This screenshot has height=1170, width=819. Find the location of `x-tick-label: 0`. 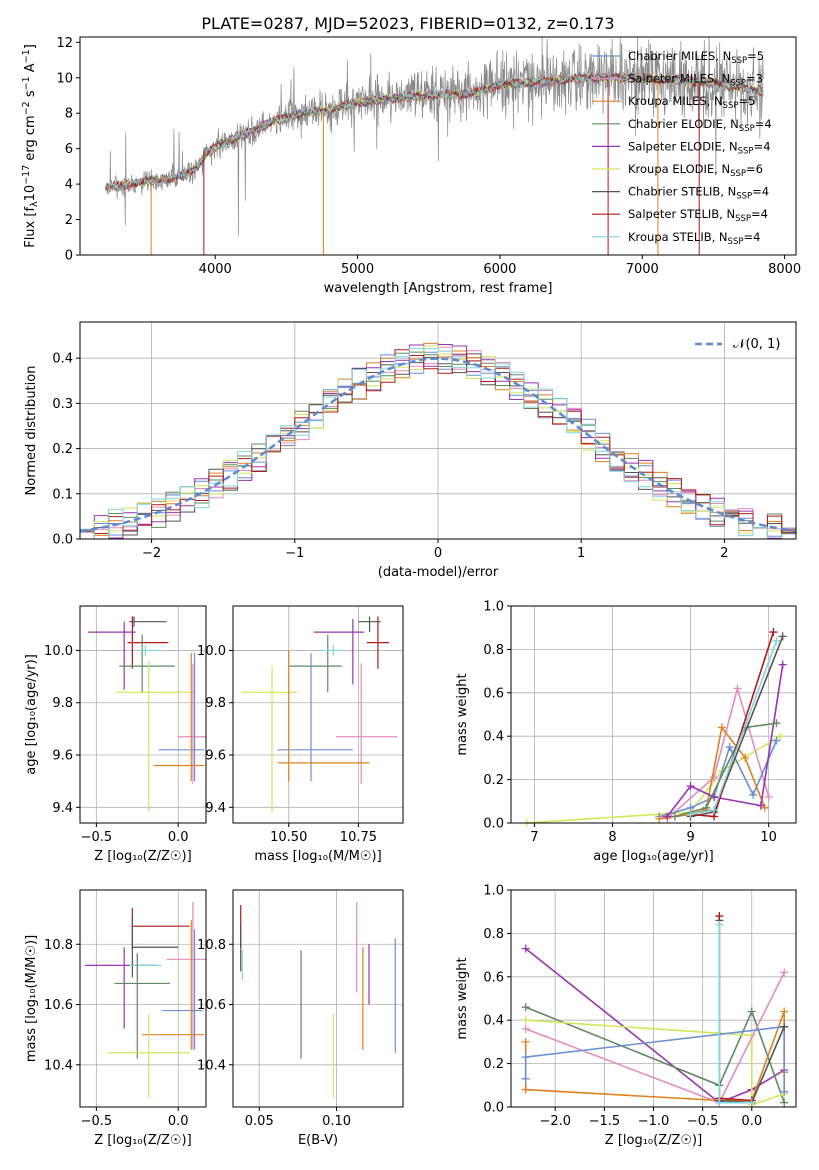

x-tick-label: 0 is located at coordinates (438, 553).